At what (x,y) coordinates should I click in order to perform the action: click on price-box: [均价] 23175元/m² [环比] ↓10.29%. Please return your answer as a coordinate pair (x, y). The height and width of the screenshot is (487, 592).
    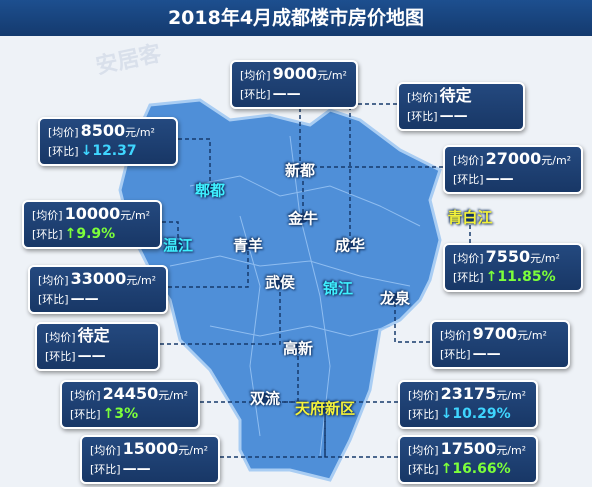
    Looking at the image, I should click on (468, 404).